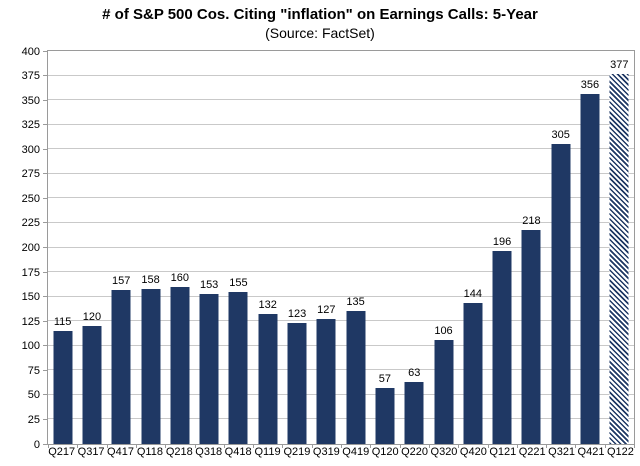 This screenshot has height=466, width=640. Describe the element at coordinates (30, 297) in the screenshot. I see `y-tick-label: 150` at that location.